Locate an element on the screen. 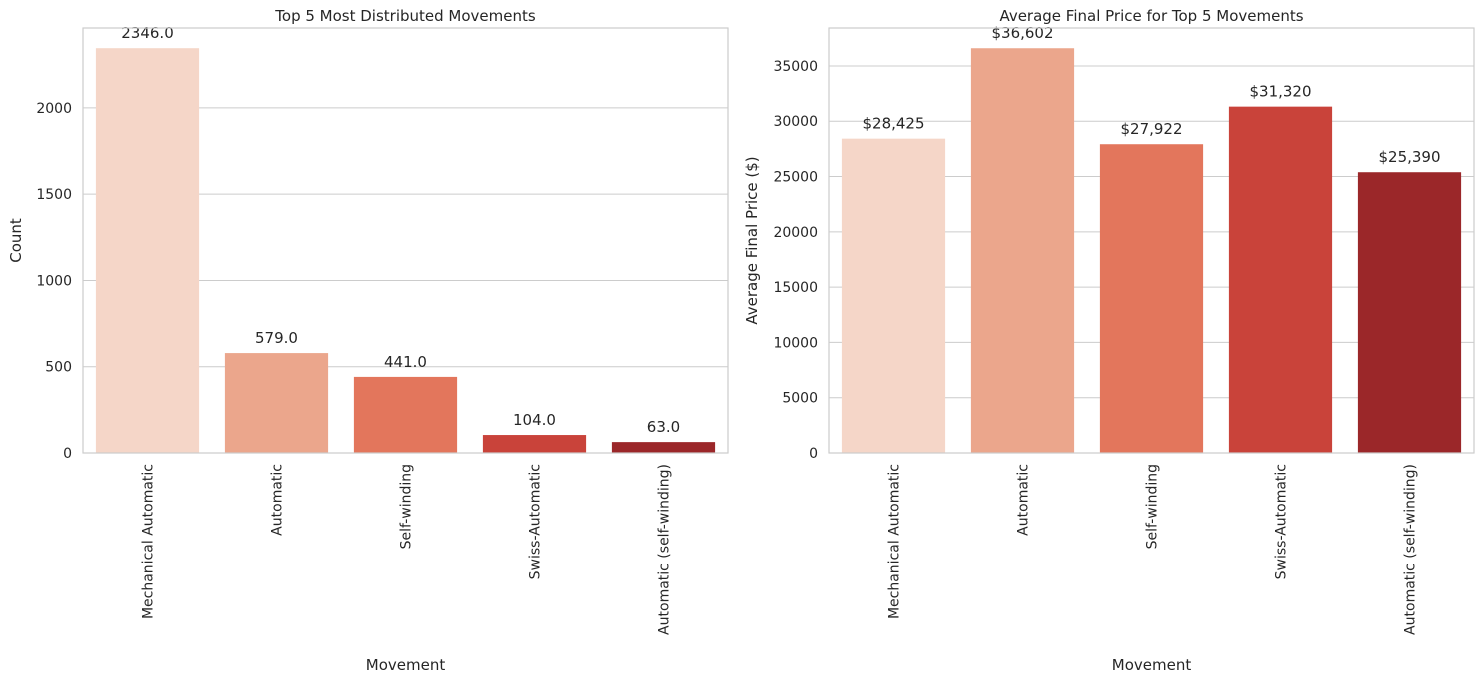 This screenshot has height=688, width=1484. y-tick-label: 25000 is located at coordinates (795, 178).